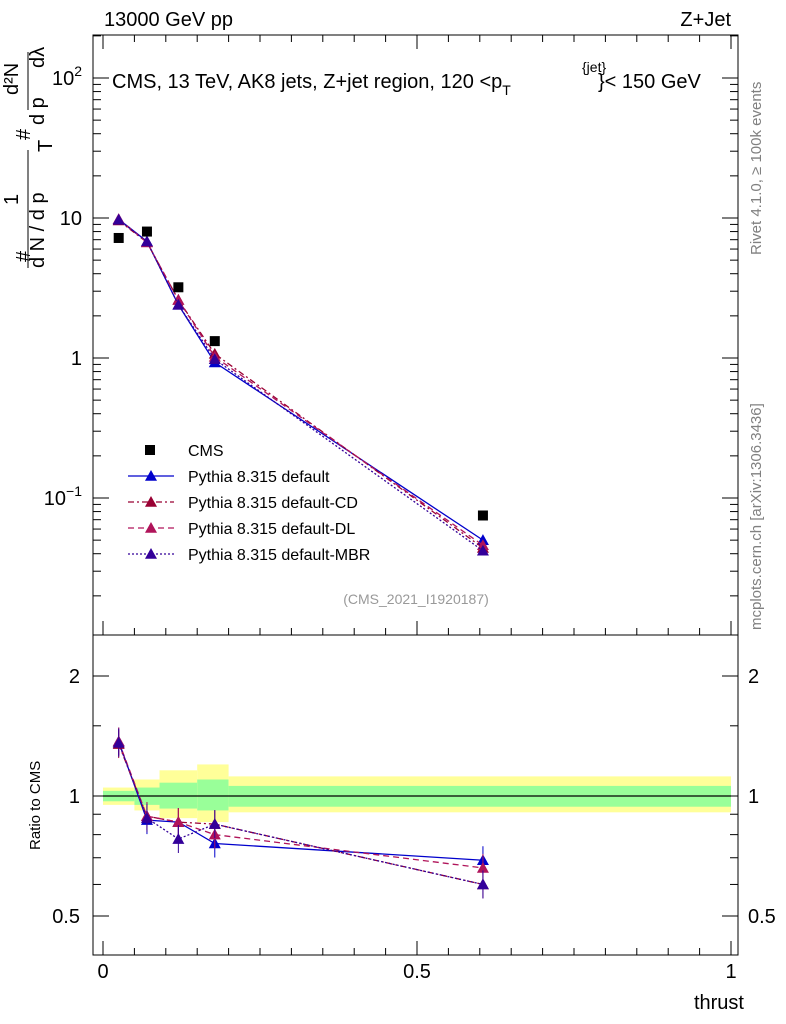 The height and width of the screenshot is (1024, 786). What do you see at coordinates (259, 477) in the screenshot?
I see `legend-label-default: Pythia 8.315 default` at bounding box center [259, 477].